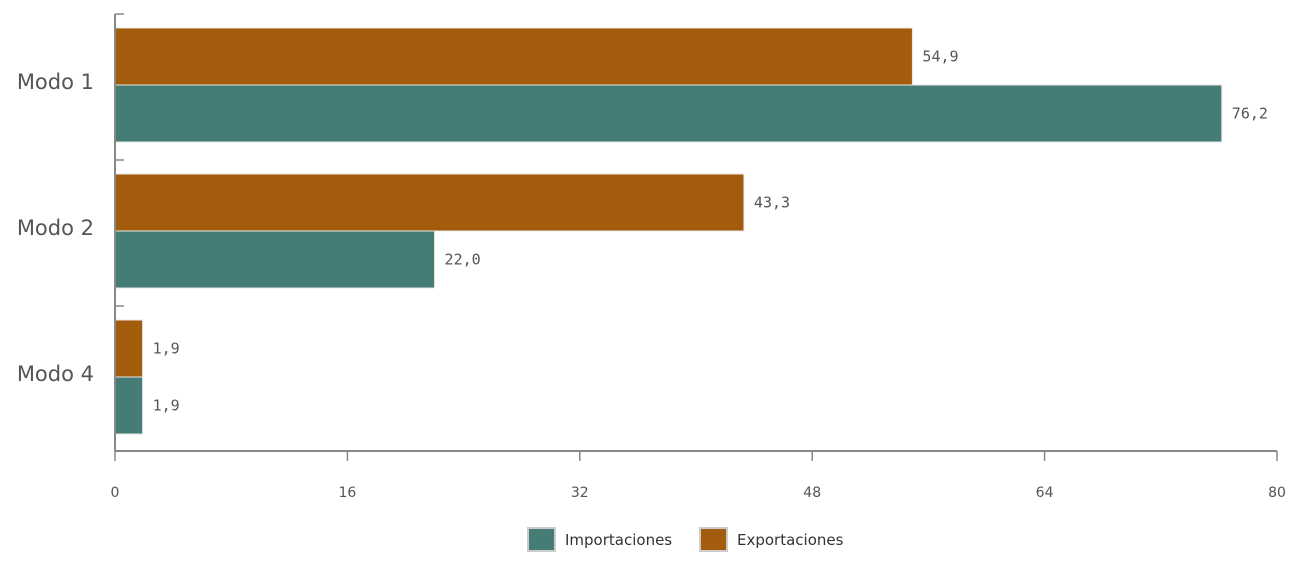 The image size is (1294, 562). Describe the element at coordinates (940, 57) in the screenshot. I see `value-label: 54,9` at that location.